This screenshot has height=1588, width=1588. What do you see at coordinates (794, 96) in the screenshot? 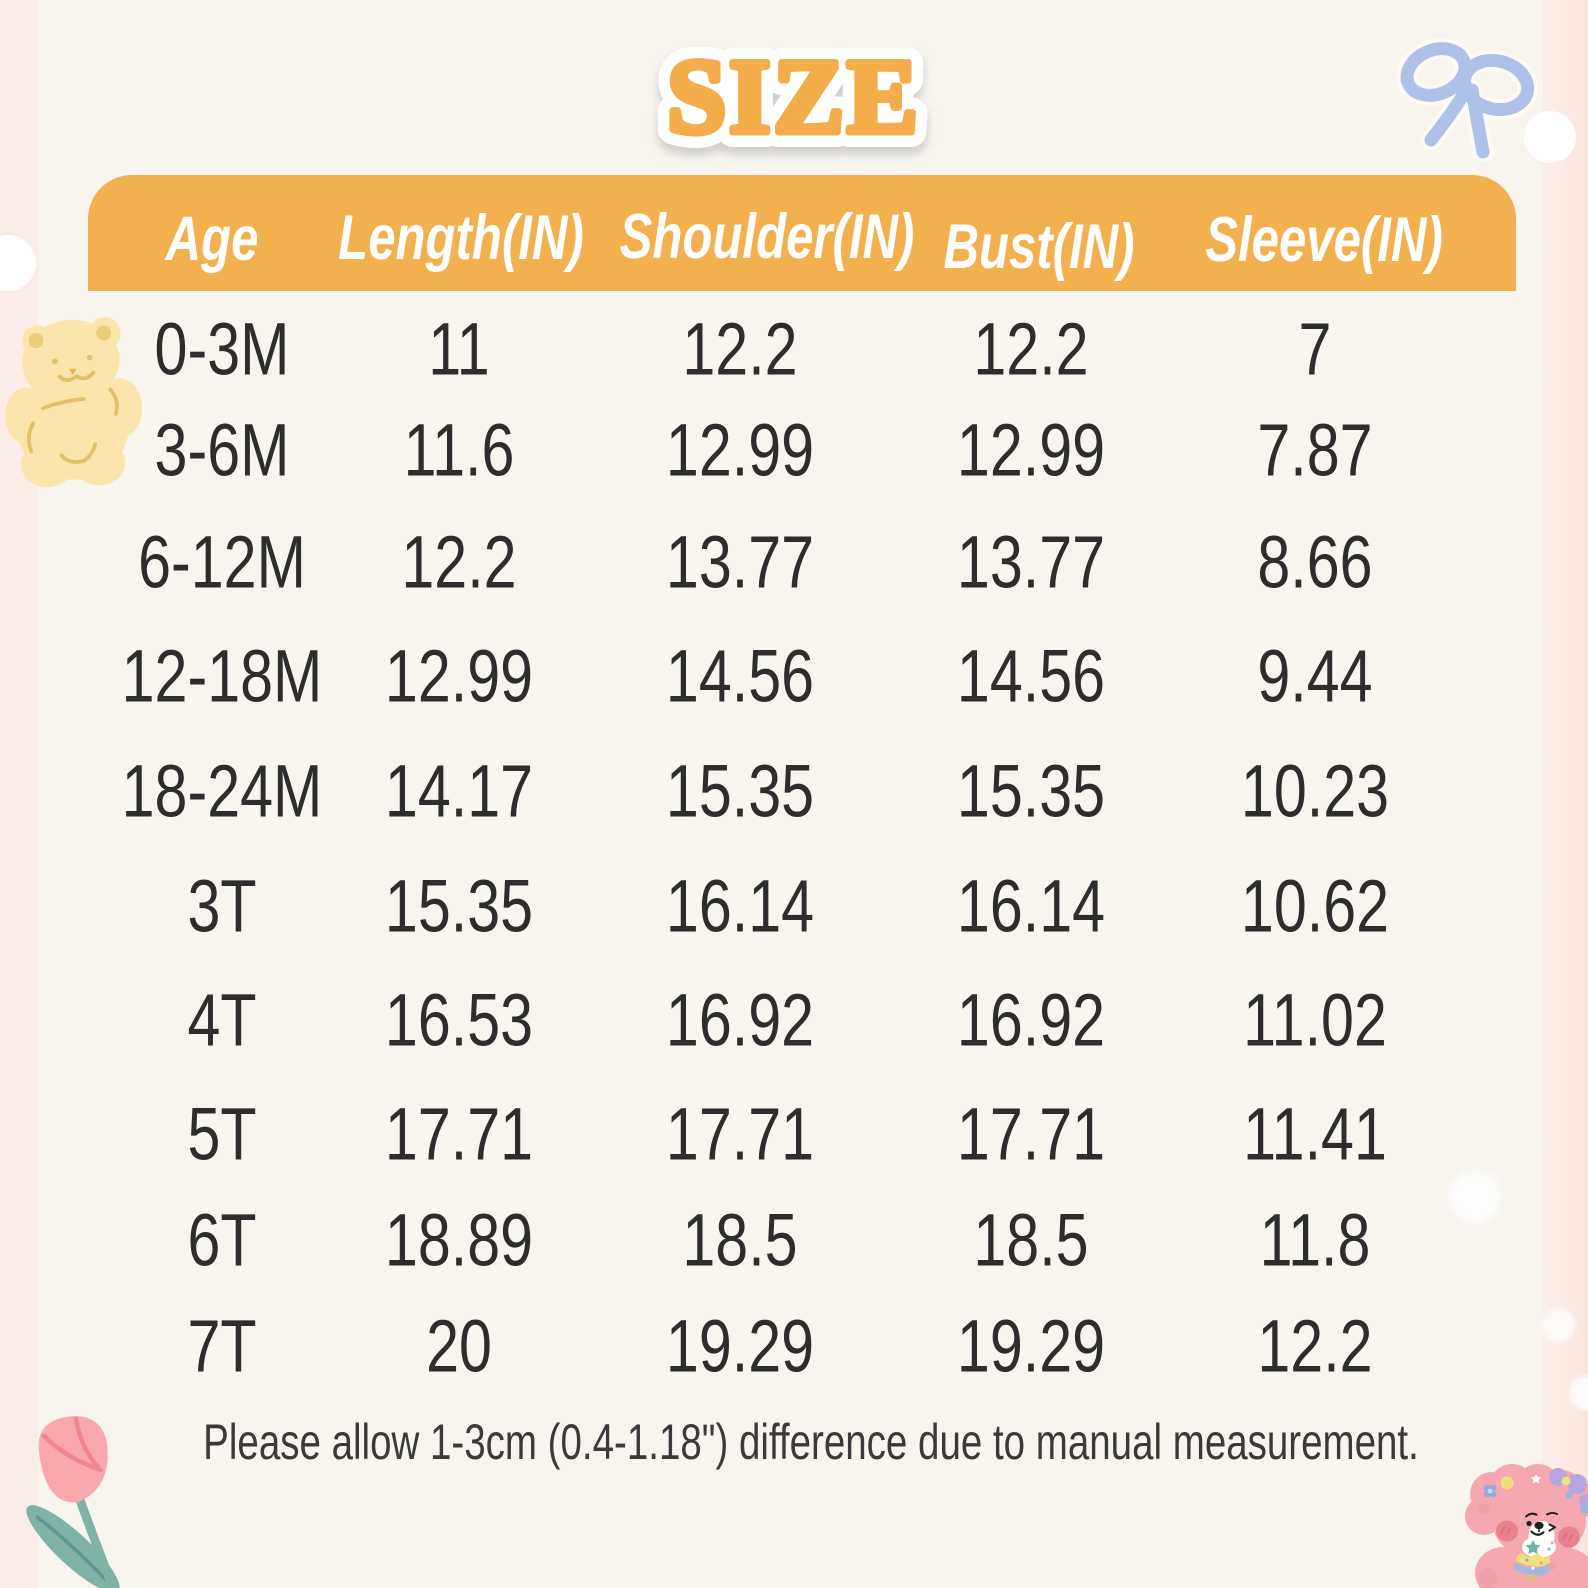
I see `svg-text: SIZE` at bounding box center [794, 96].